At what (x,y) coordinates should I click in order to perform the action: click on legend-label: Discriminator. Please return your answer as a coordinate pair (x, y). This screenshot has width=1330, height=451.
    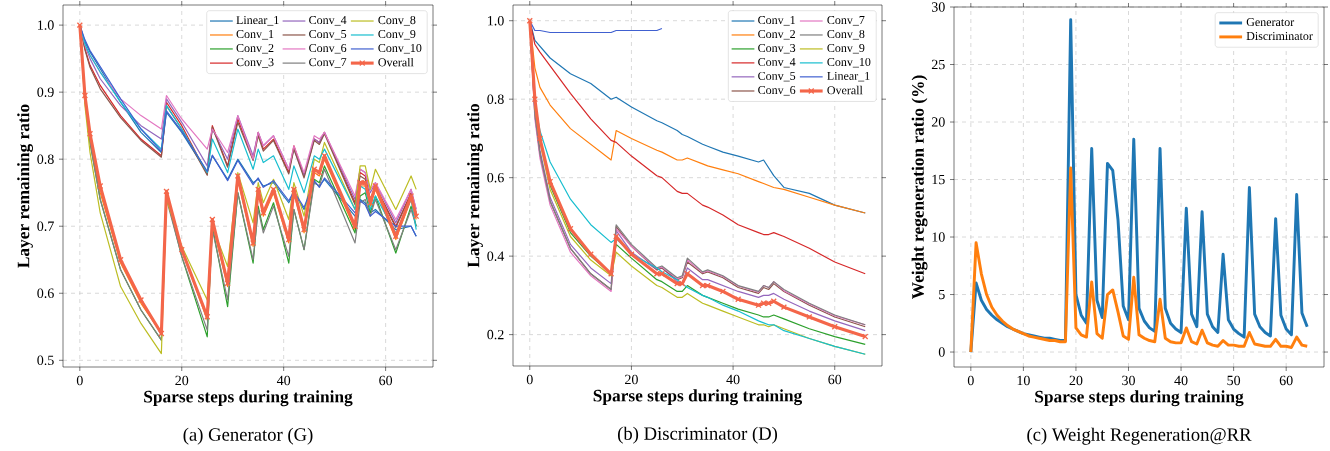
    Looking at the image, I should click on (1279, 36).